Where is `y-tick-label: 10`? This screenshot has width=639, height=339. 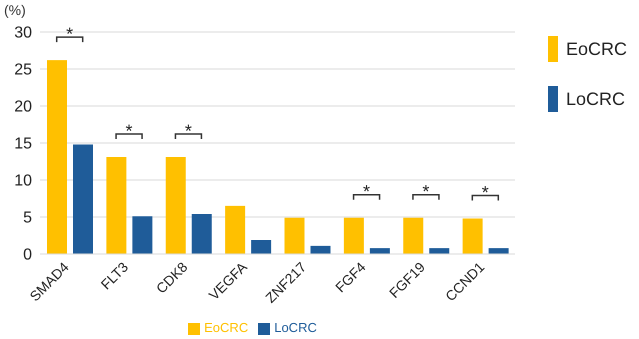 y-tick-label: 10 is located at coordinates (23, 181).